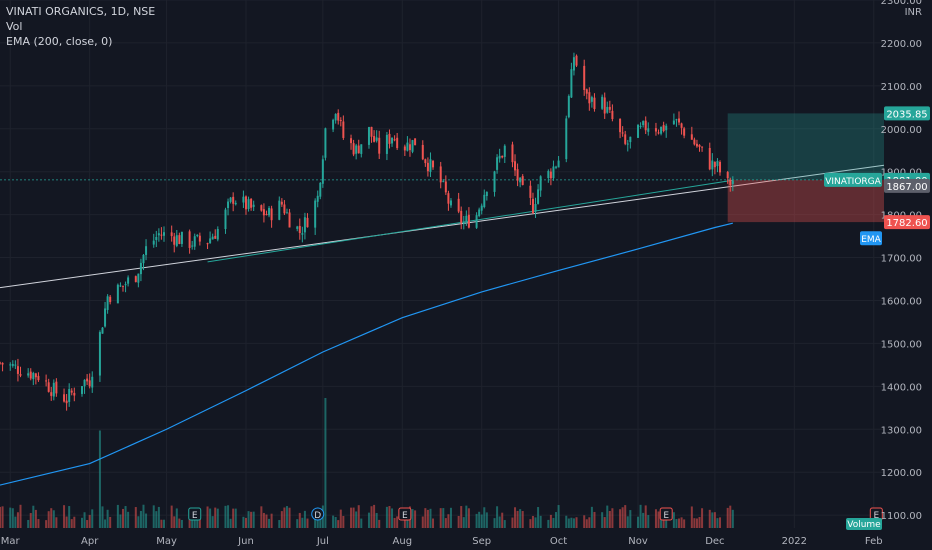 The image size is (932, 550). I want to click on event-marker: E, so click(666, 514).